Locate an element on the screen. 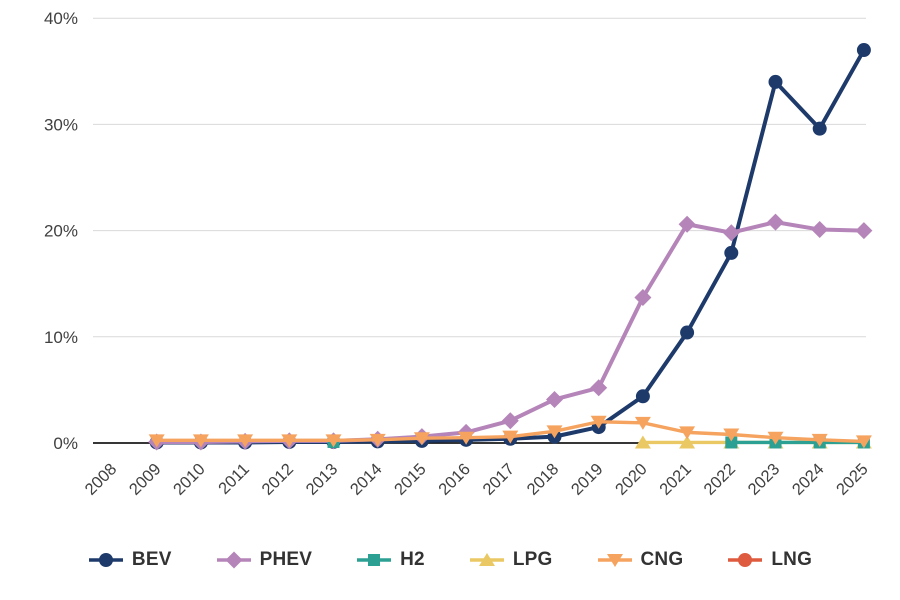 This screenshot has width=900, height=600. y-tick-label: 20% is located at coordinates (61, 231).